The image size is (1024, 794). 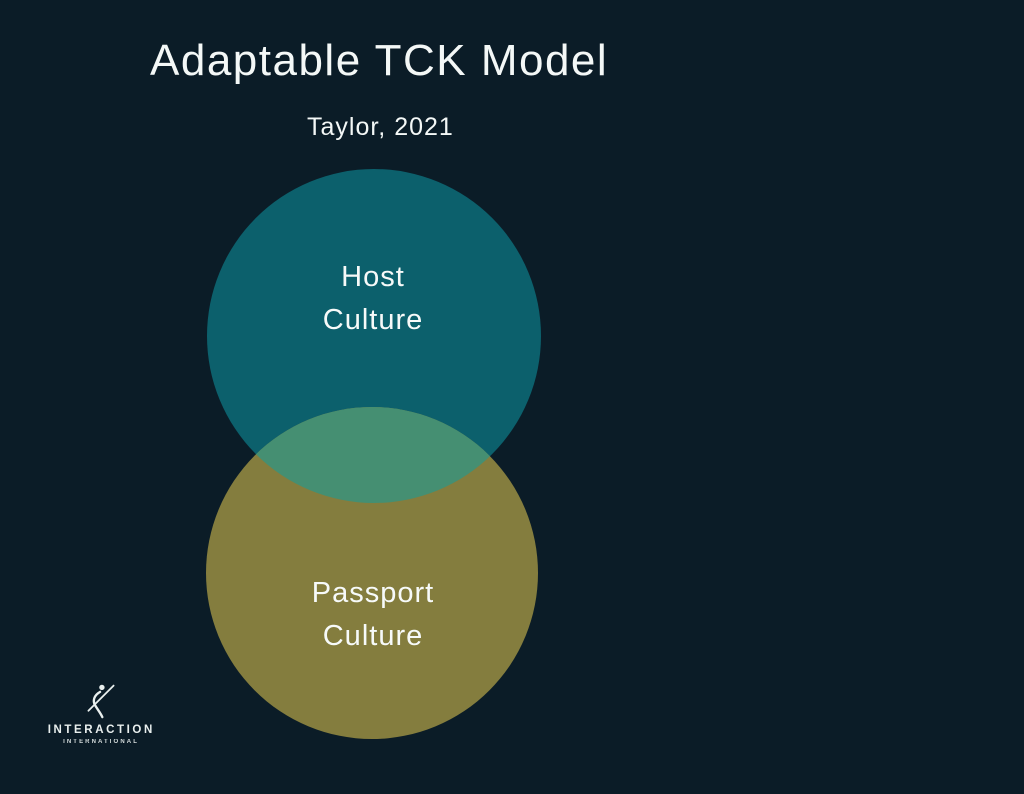 I want to click on passport-culture-label: Passport Culture, so click(x=373, y=615).